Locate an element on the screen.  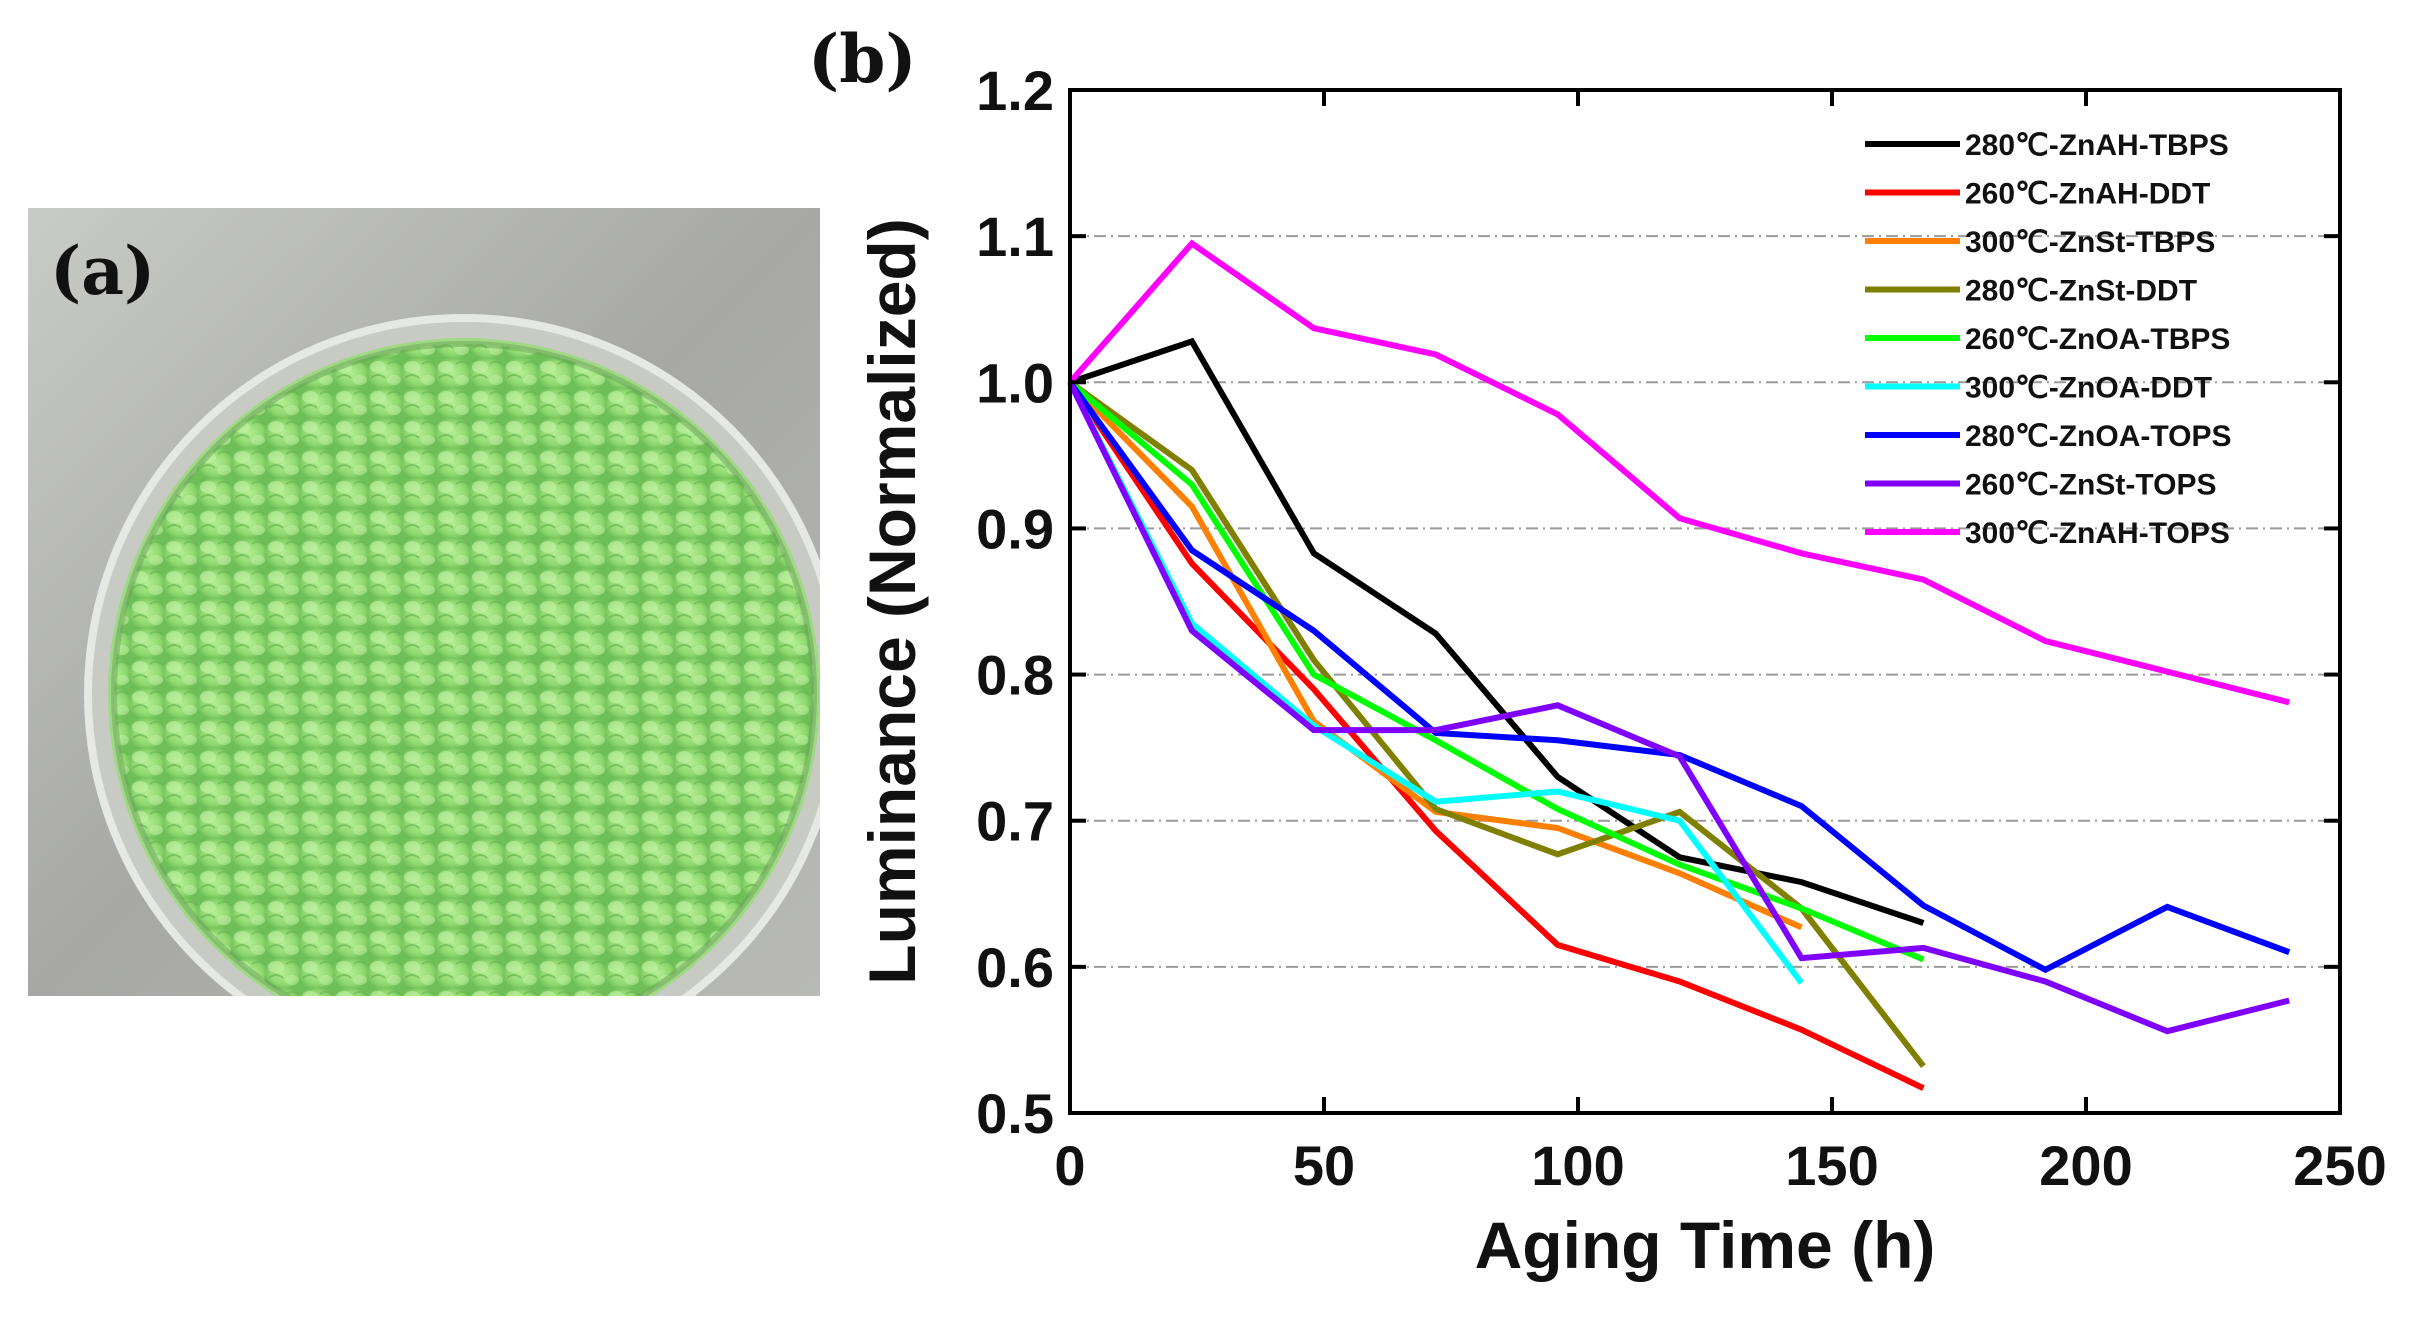
y-tick-label: 0.8 is located at coordinates (1015, 675).